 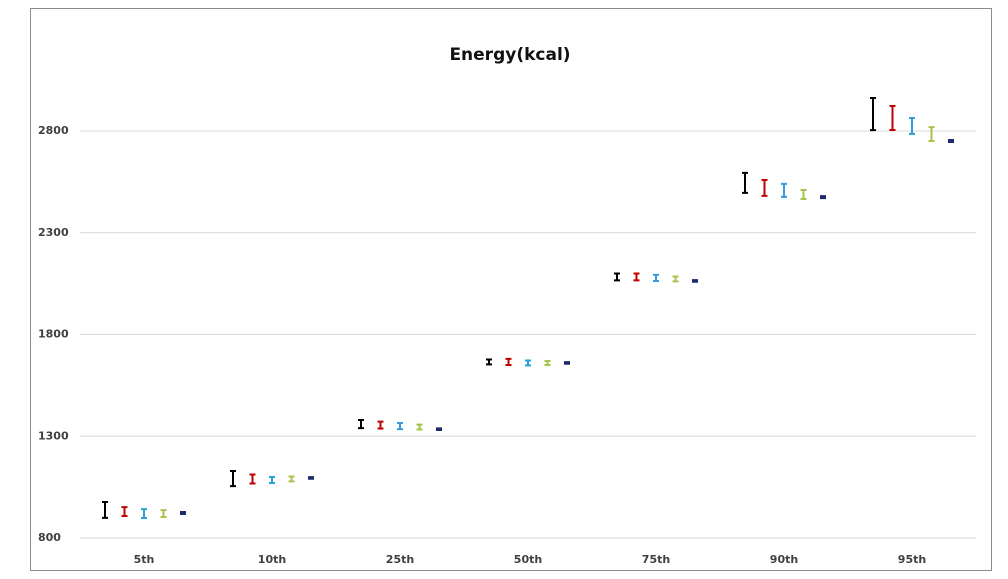 What do you see at coordinates (53, 334) in the screenshot?
I see `y-tick-label: 1800` at bounding box center [53, 334].